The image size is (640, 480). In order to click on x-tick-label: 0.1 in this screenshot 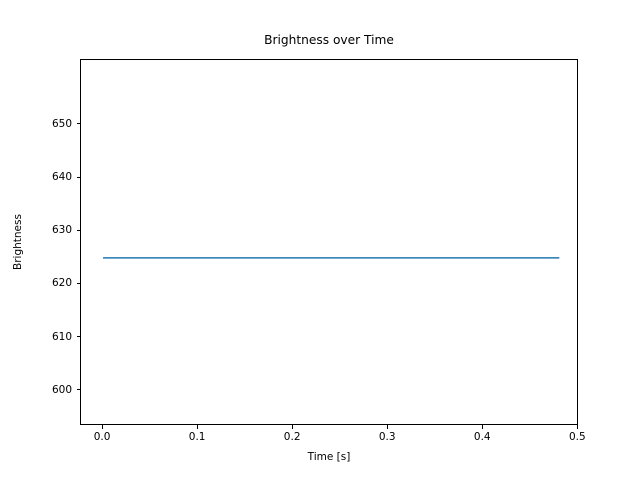, I will do `click(197, 437)`.